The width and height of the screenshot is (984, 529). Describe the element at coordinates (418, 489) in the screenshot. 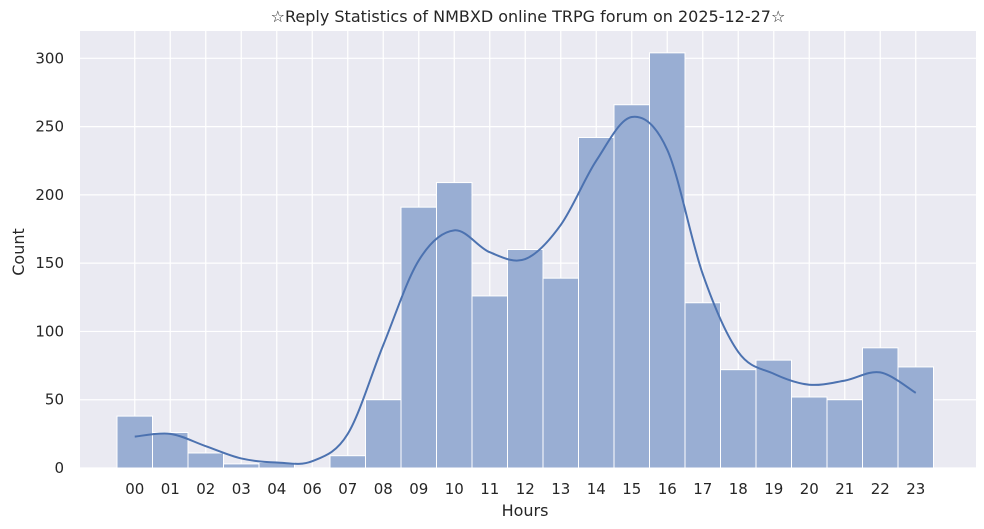

I see `x-tick-label: 09` at that location.